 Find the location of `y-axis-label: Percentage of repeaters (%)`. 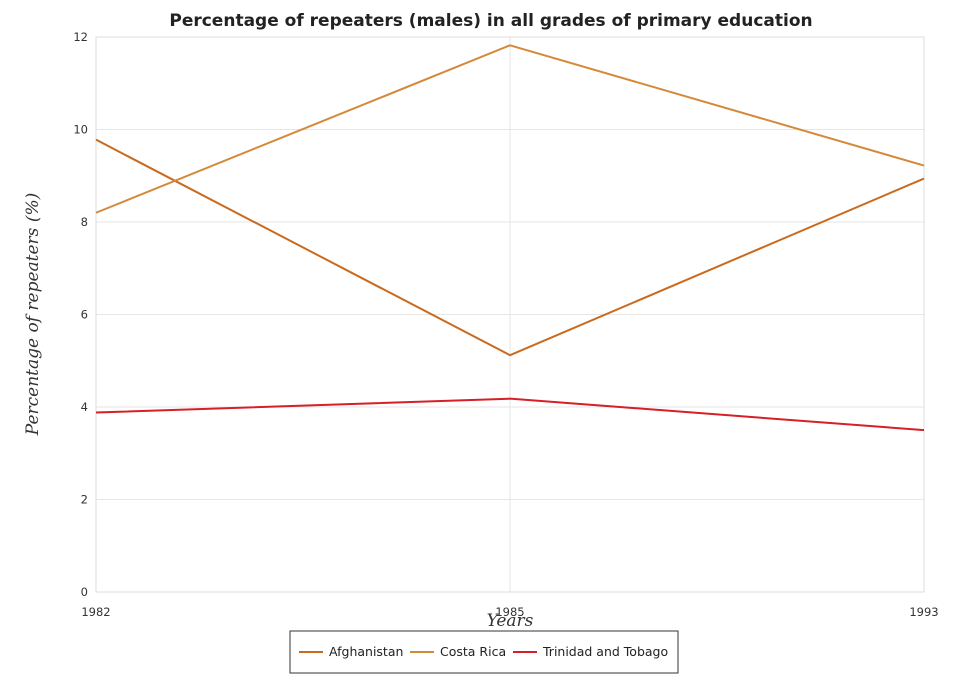

y-axis-label: Percentage of repeaters (%) is located at coordinates (33, 314).